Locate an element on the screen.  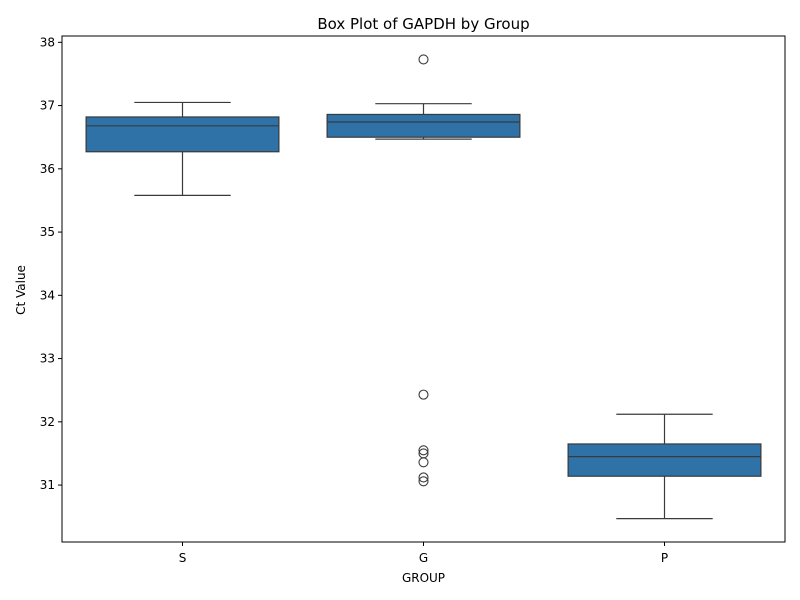
y-axis-label: Ct Value is located at coordinates (21, 290).